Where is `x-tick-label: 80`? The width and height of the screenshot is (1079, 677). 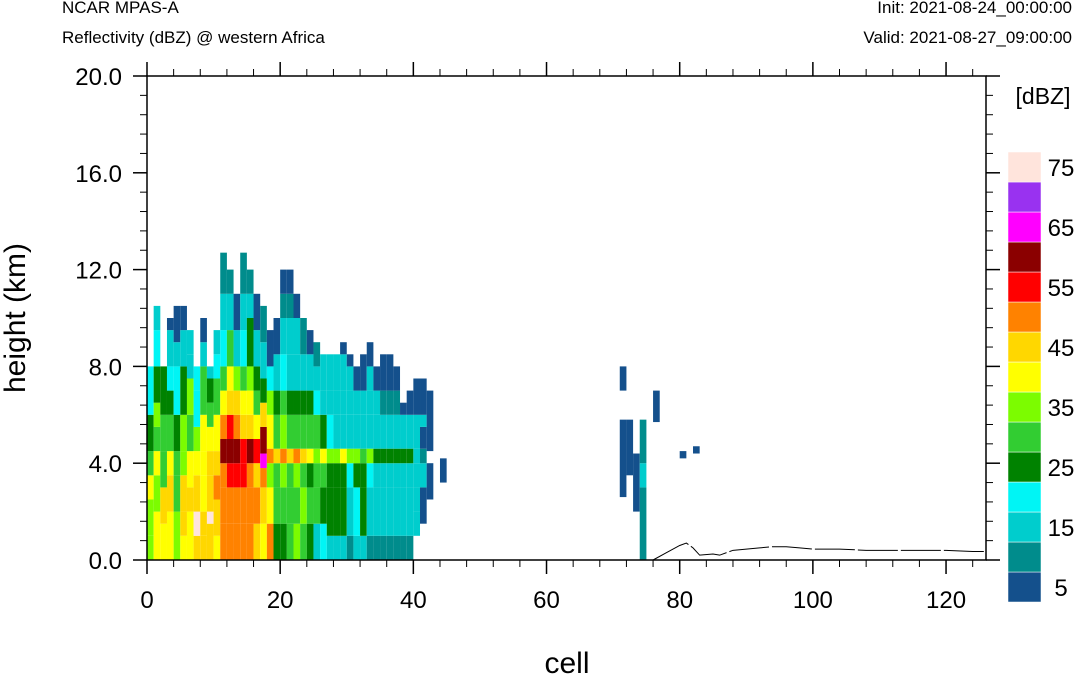
x-tick-label: 80 is located at coordinates (679, 600).